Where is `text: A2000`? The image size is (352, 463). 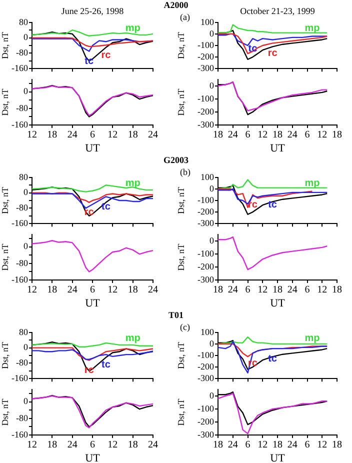 text: A2000 is located at coordinates (176, 5).